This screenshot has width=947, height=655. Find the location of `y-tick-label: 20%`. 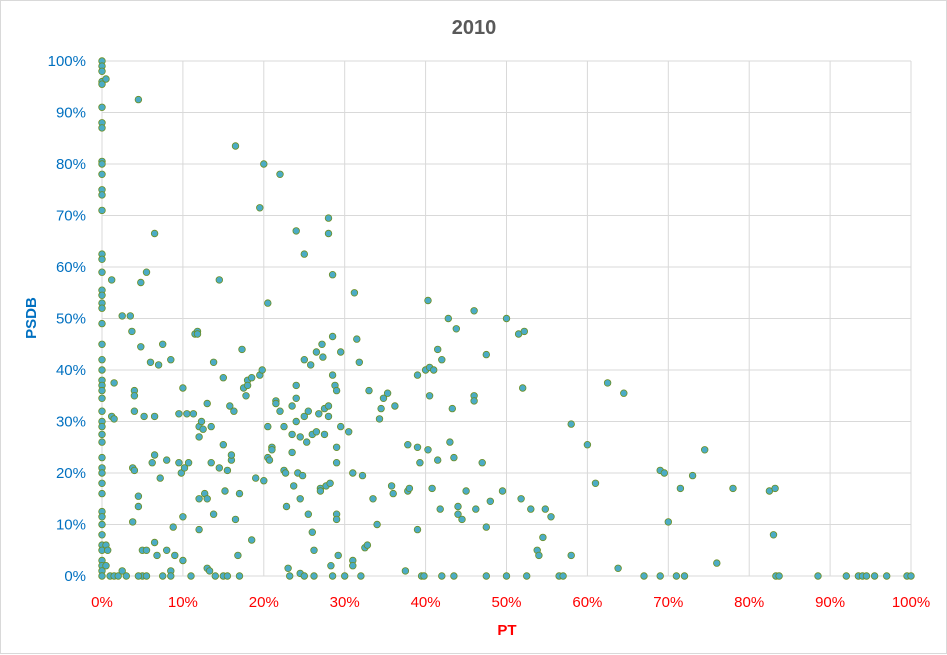

y-tick-label: 20% is located at coordinates (71, 473).